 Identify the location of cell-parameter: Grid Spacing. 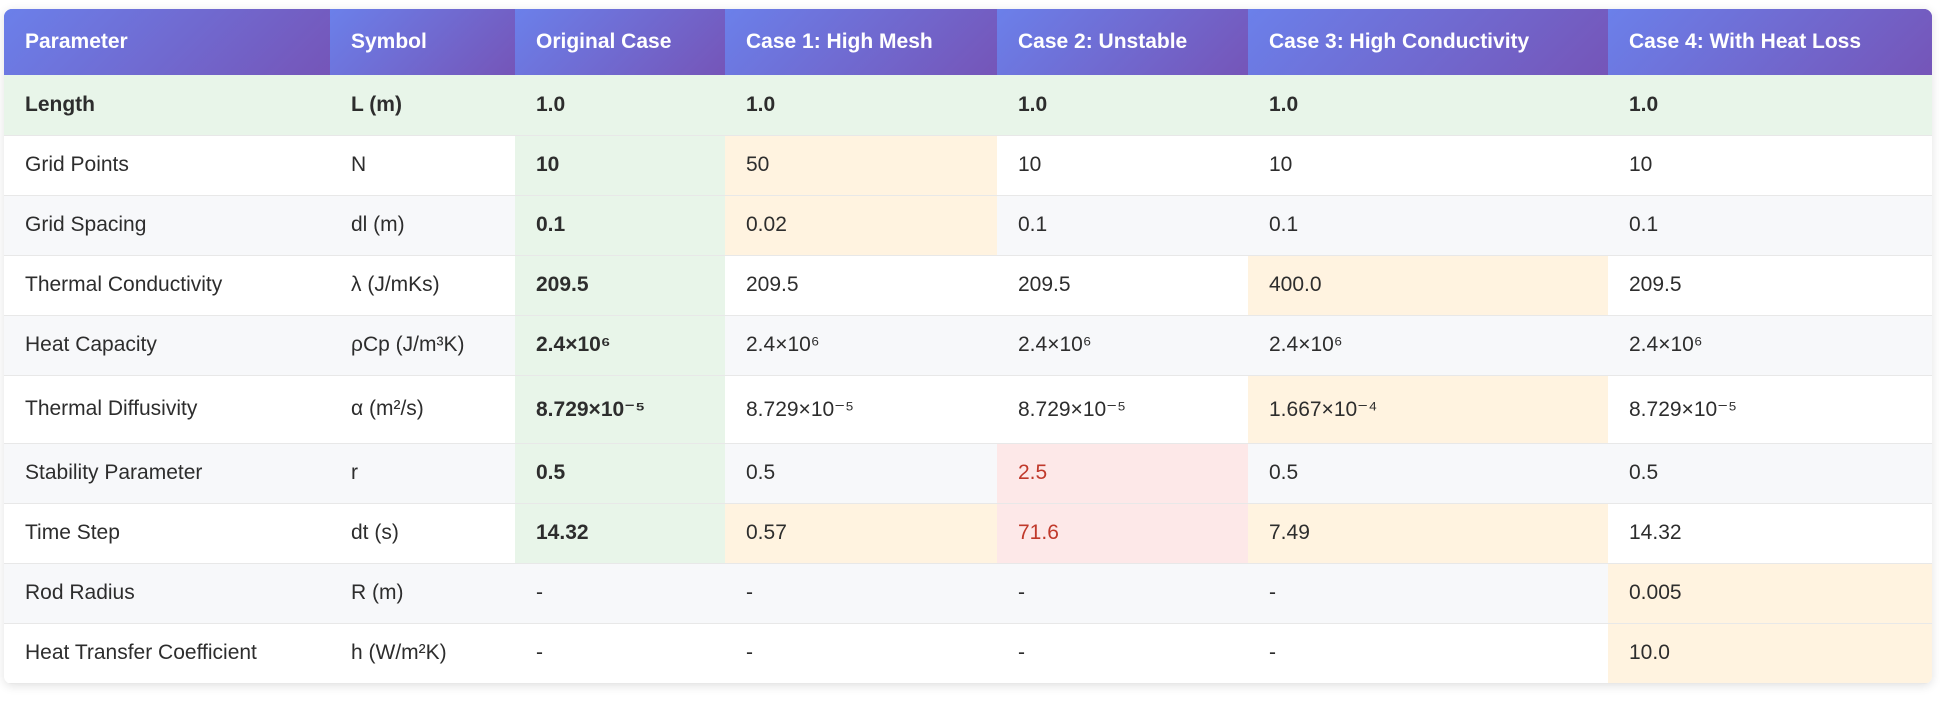
(167, 225).